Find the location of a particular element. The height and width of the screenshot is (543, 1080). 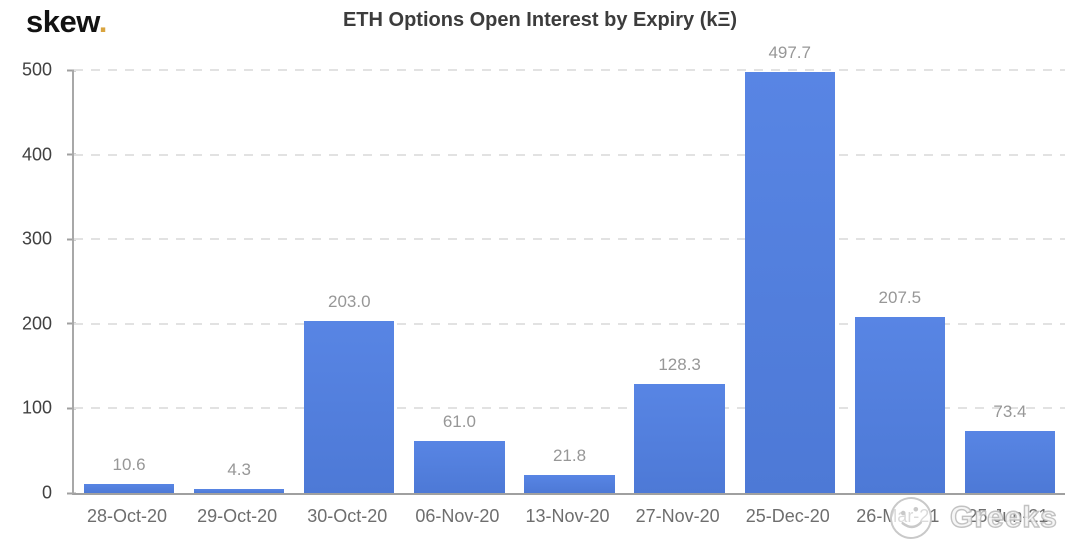

skew-logo: skew. is located at coordinates (66, 22).